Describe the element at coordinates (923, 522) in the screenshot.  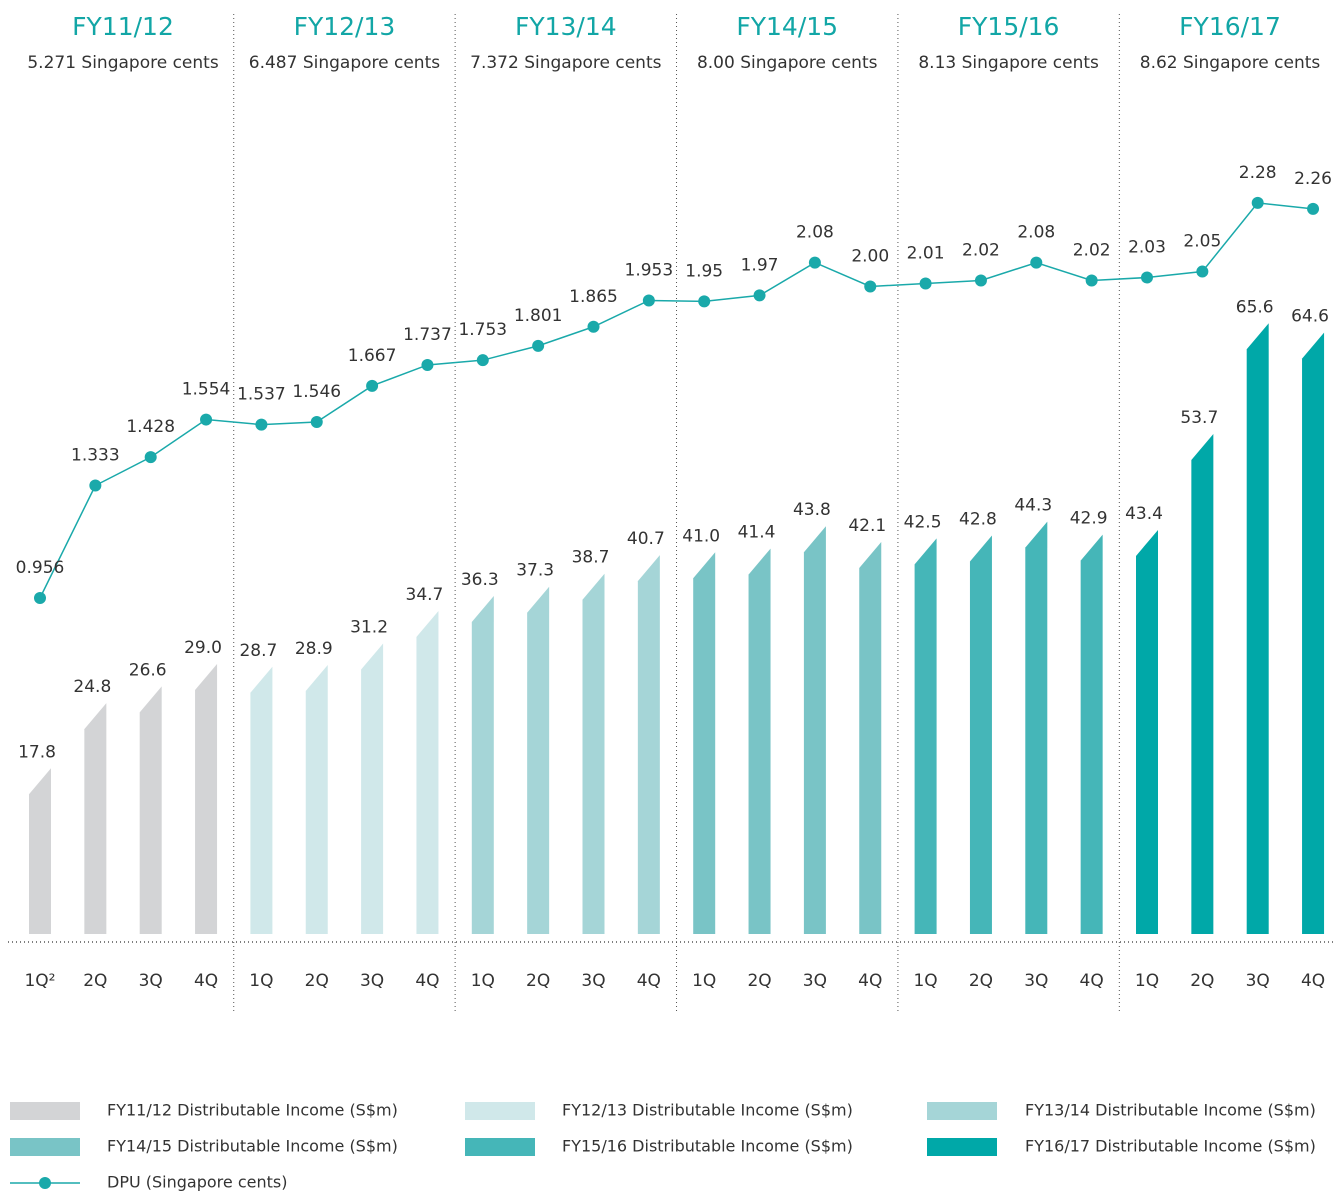
I see `value-label: 42.5` at that location.